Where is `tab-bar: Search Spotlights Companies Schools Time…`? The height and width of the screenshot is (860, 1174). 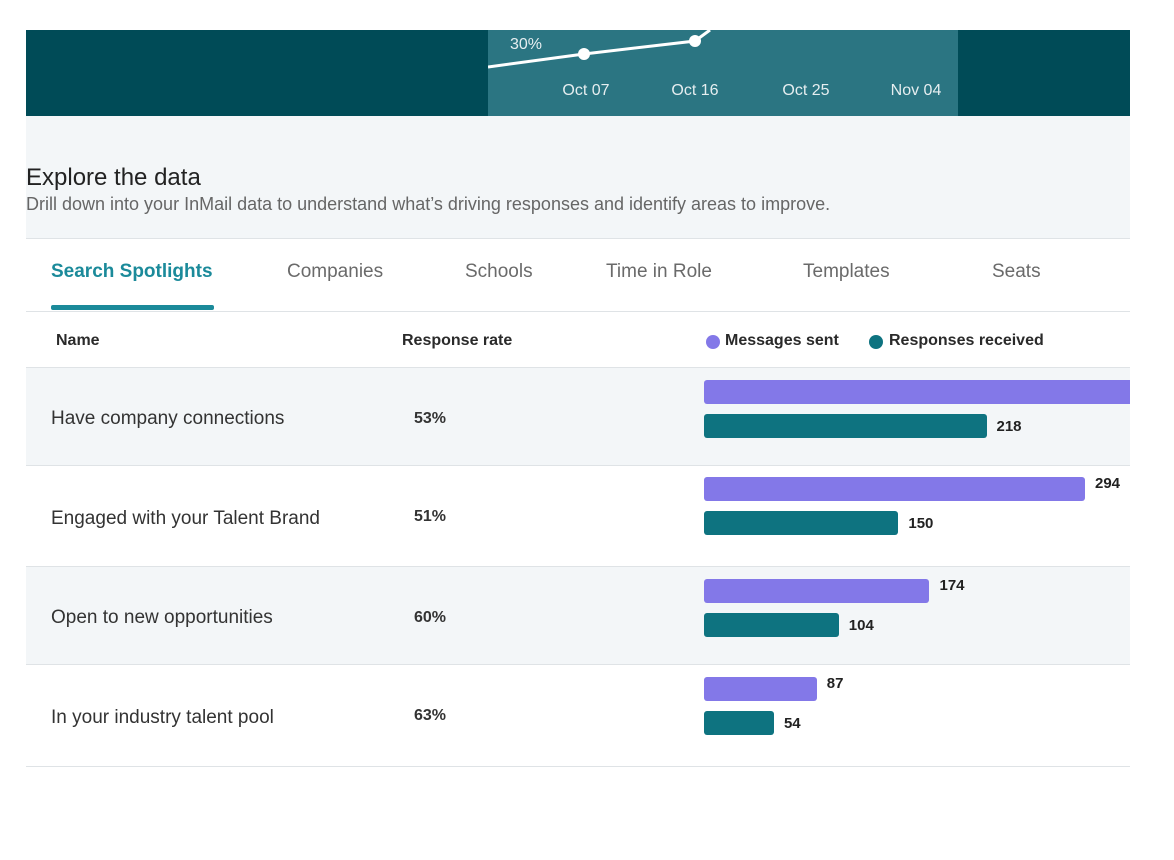
tab-bar: Search Spotlights Companies Schools Time… is located at coordinates (578, 275).